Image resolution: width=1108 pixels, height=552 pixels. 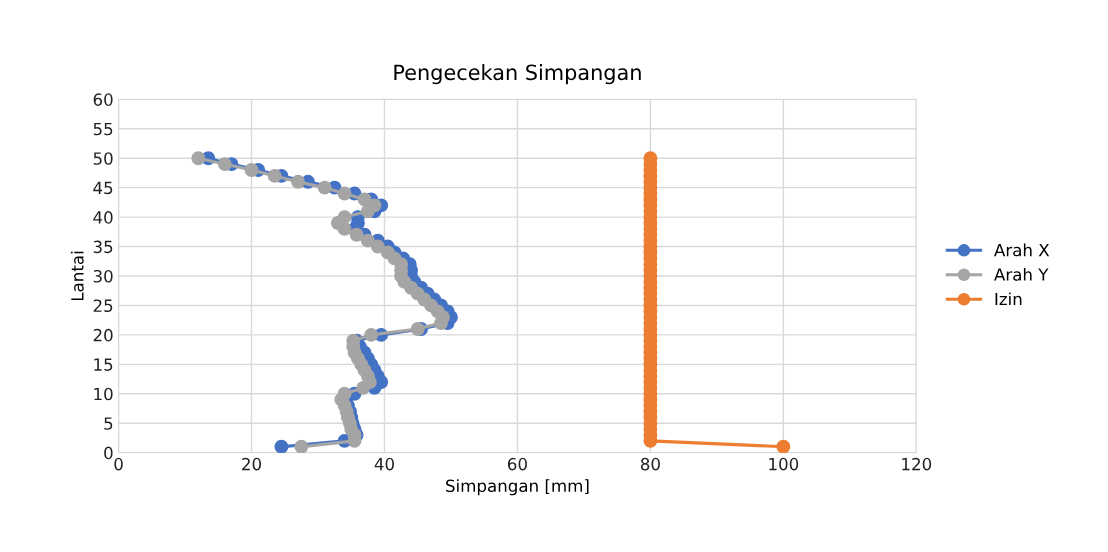 What do you see at coordinates (103, 335) in the screenshot?
I see `y-tick-label: 20` at bounding box center [103, 335].